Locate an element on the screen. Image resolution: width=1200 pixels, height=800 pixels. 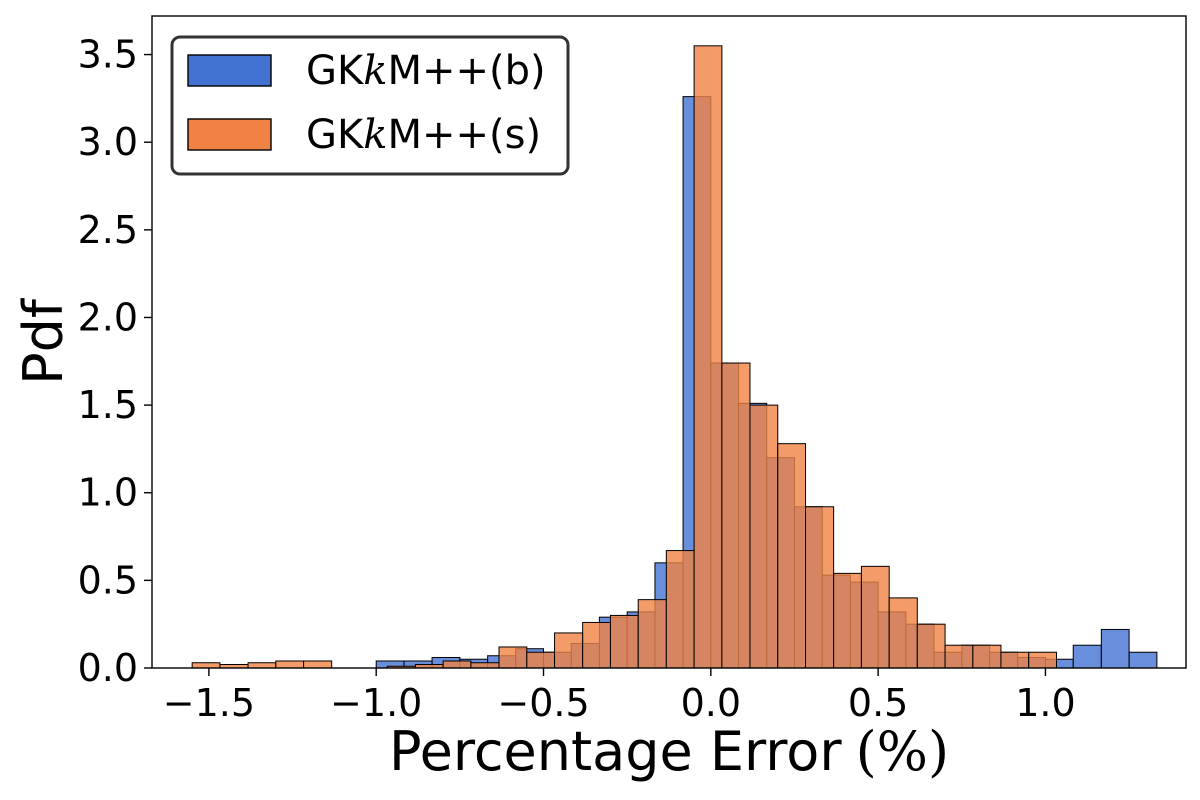
legend-label-b: GKkM++(b) is located at coordinates (426, 71).